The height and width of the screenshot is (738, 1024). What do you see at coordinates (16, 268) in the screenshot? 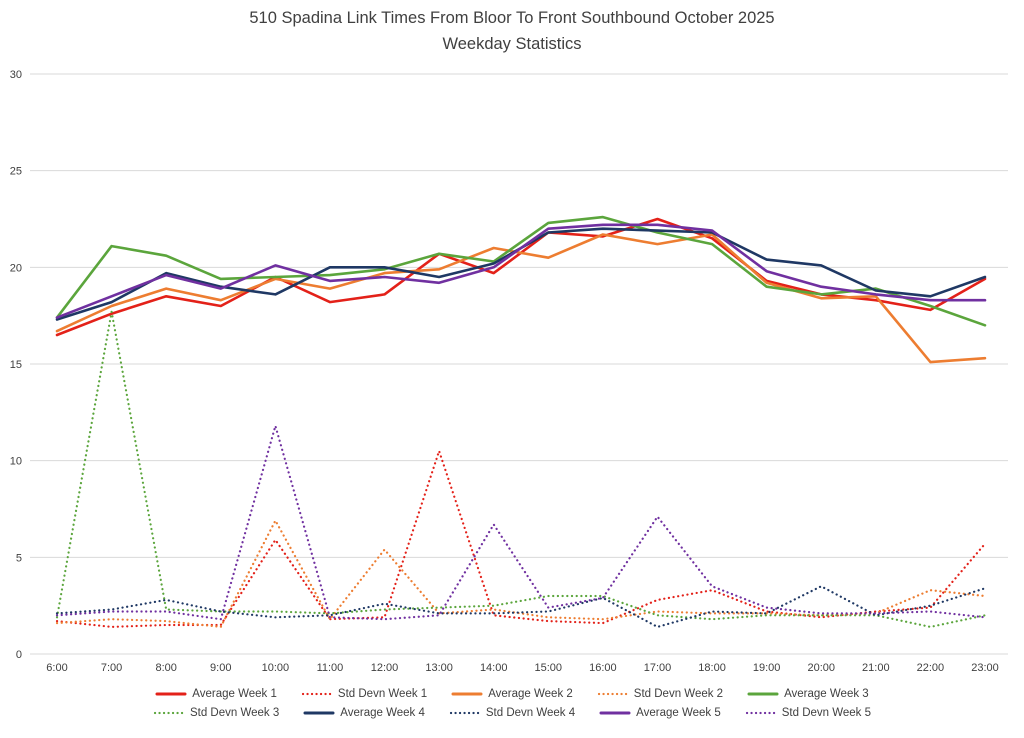
I see `y-tick-label: 20` at bounding box center [16, 268].